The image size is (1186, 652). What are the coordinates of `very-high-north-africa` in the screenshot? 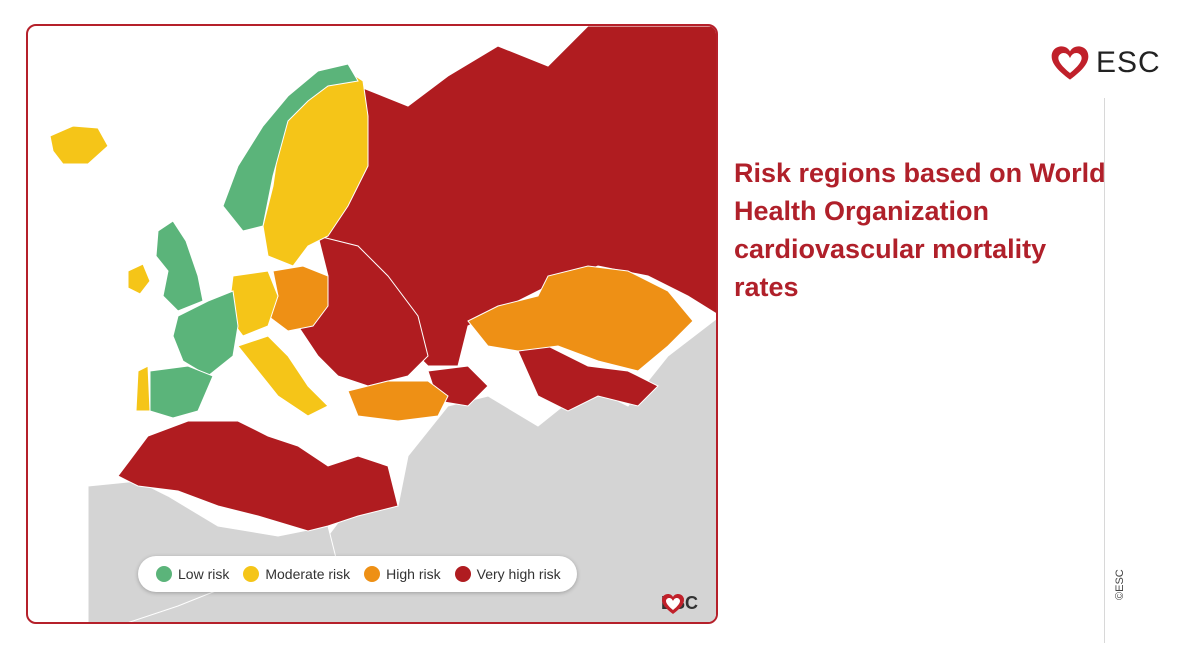 It's located at (258, 476).